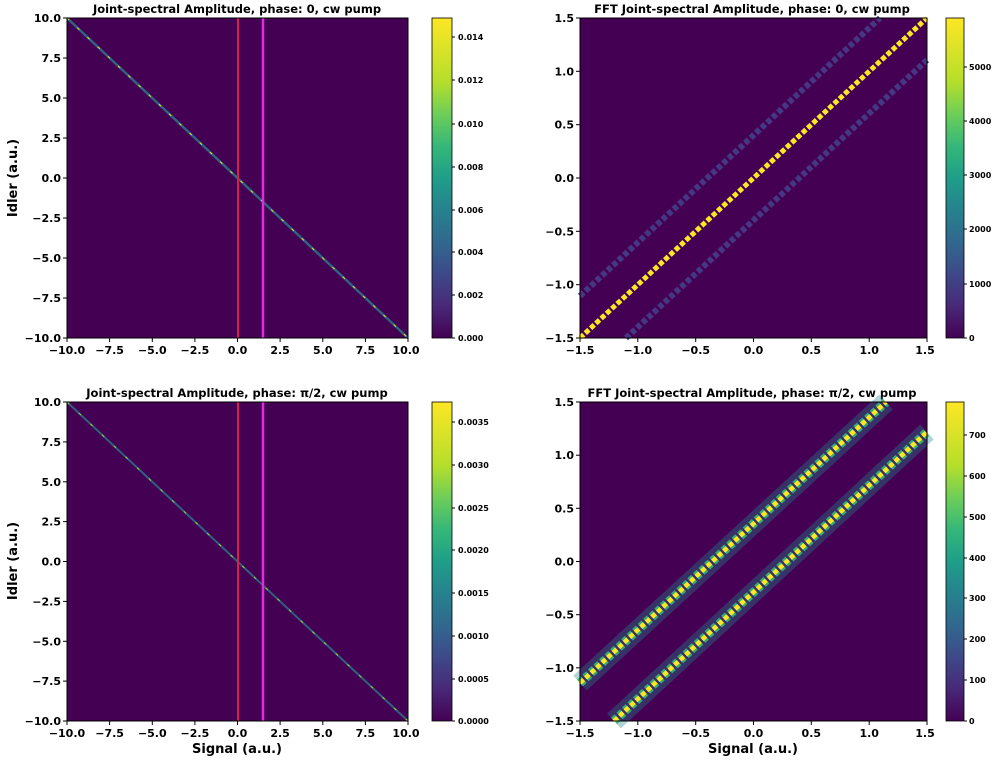 The image size is (997, 762). Describe the element at coordinates (980, 67) in the screenshot. I see `colorbar-tick-label: 5000` at that location.